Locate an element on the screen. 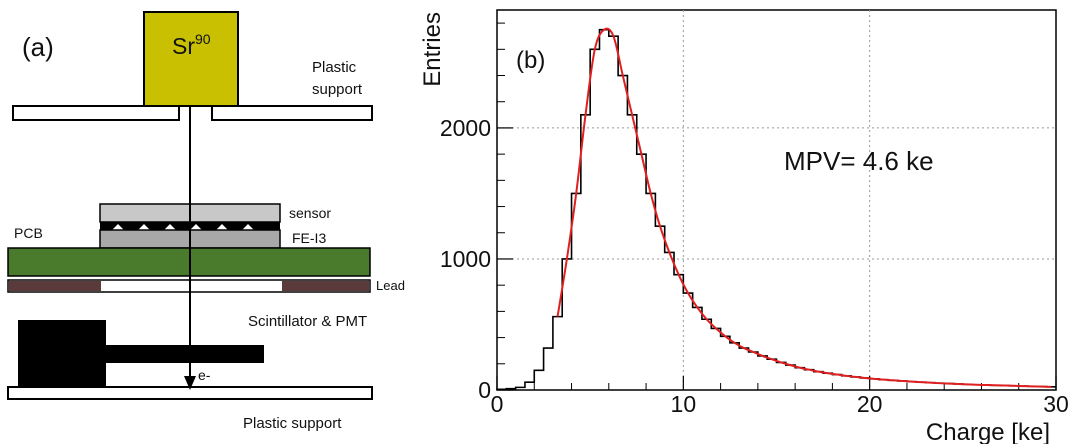 The height and width of the screenshot is (444, 1068). panel-b-label: (b) is located at coordinates (530, 60).